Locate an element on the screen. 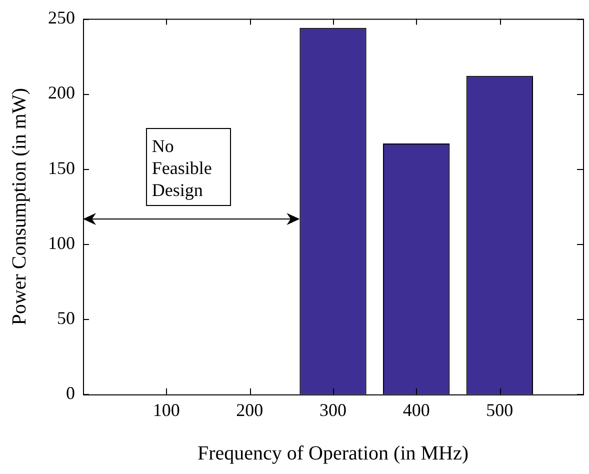 This screenshot has width=589, height=474. annotation: No Feasible Design is located at coordinates (188, 167).